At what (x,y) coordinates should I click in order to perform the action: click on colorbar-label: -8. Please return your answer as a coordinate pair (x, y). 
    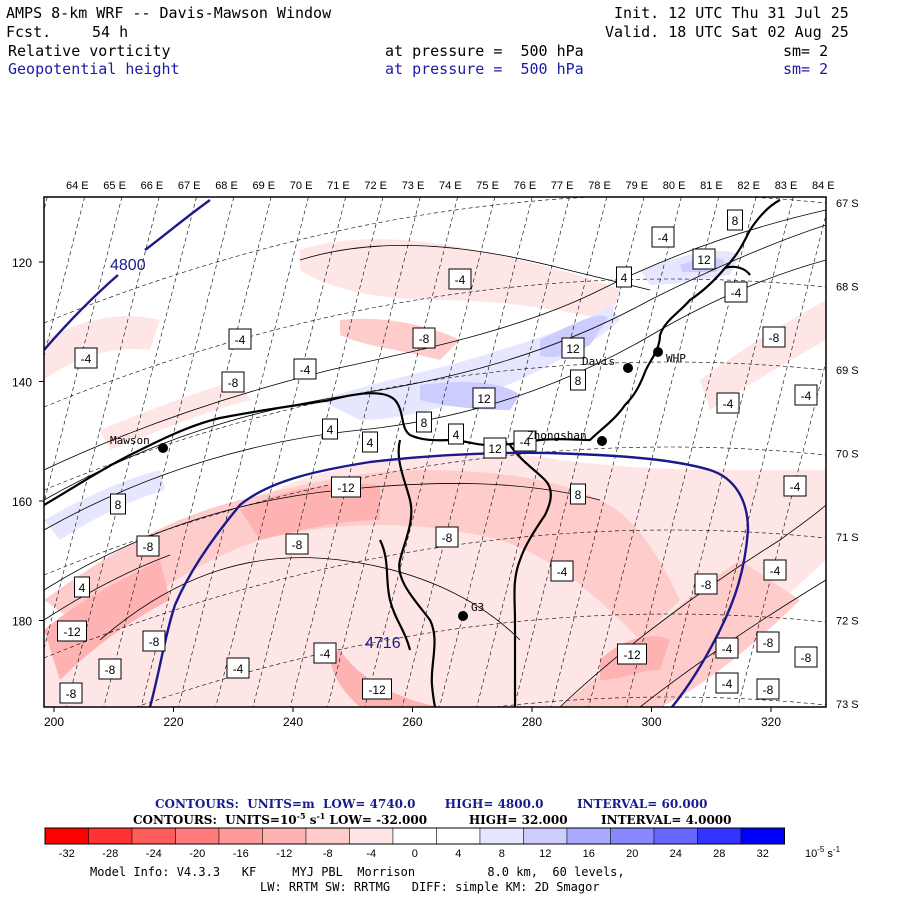
    Looking at the image, I should click on (328, 854).